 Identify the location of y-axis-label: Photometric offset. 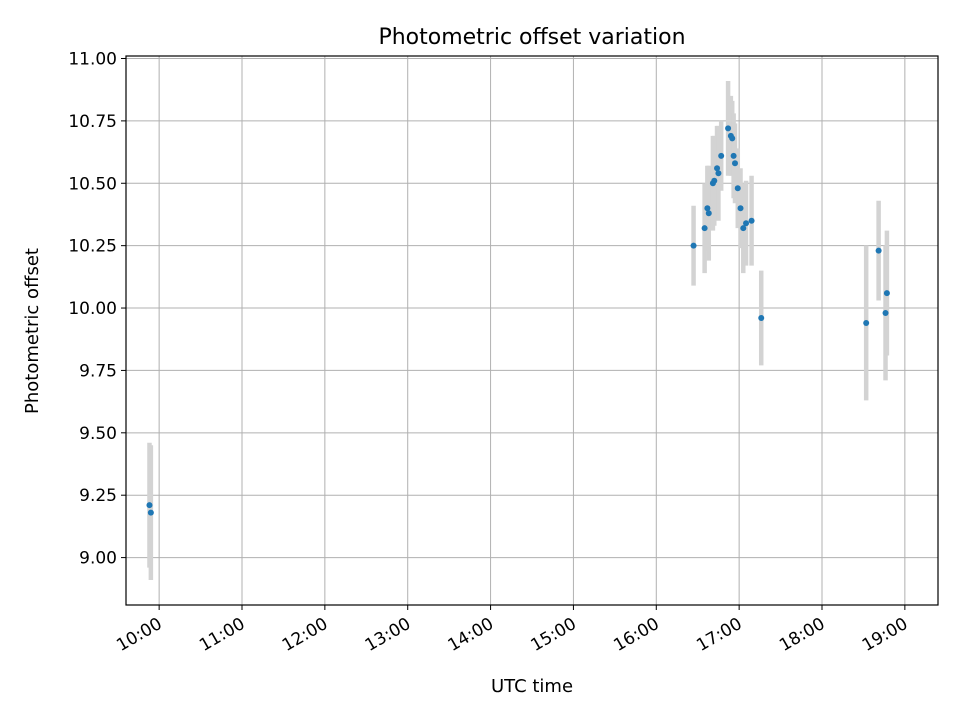
(32, 331).